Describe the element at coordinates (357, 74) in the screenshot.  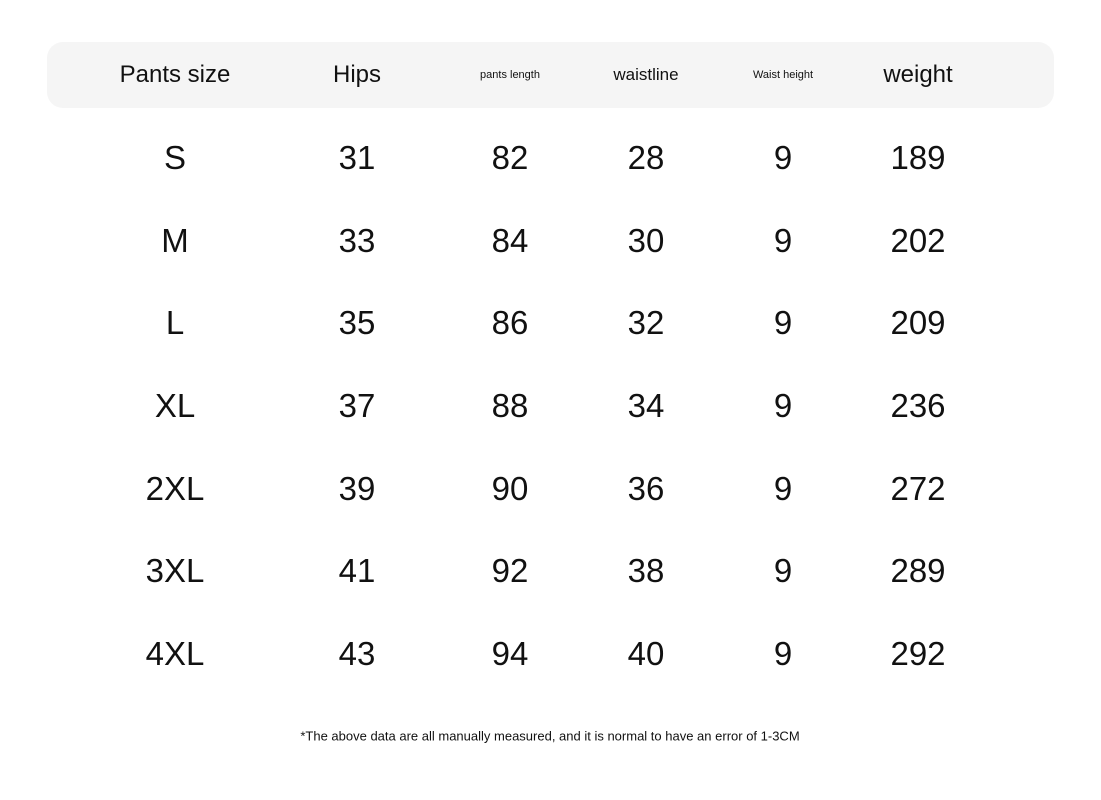
I see `column-header: Hips` at that location.